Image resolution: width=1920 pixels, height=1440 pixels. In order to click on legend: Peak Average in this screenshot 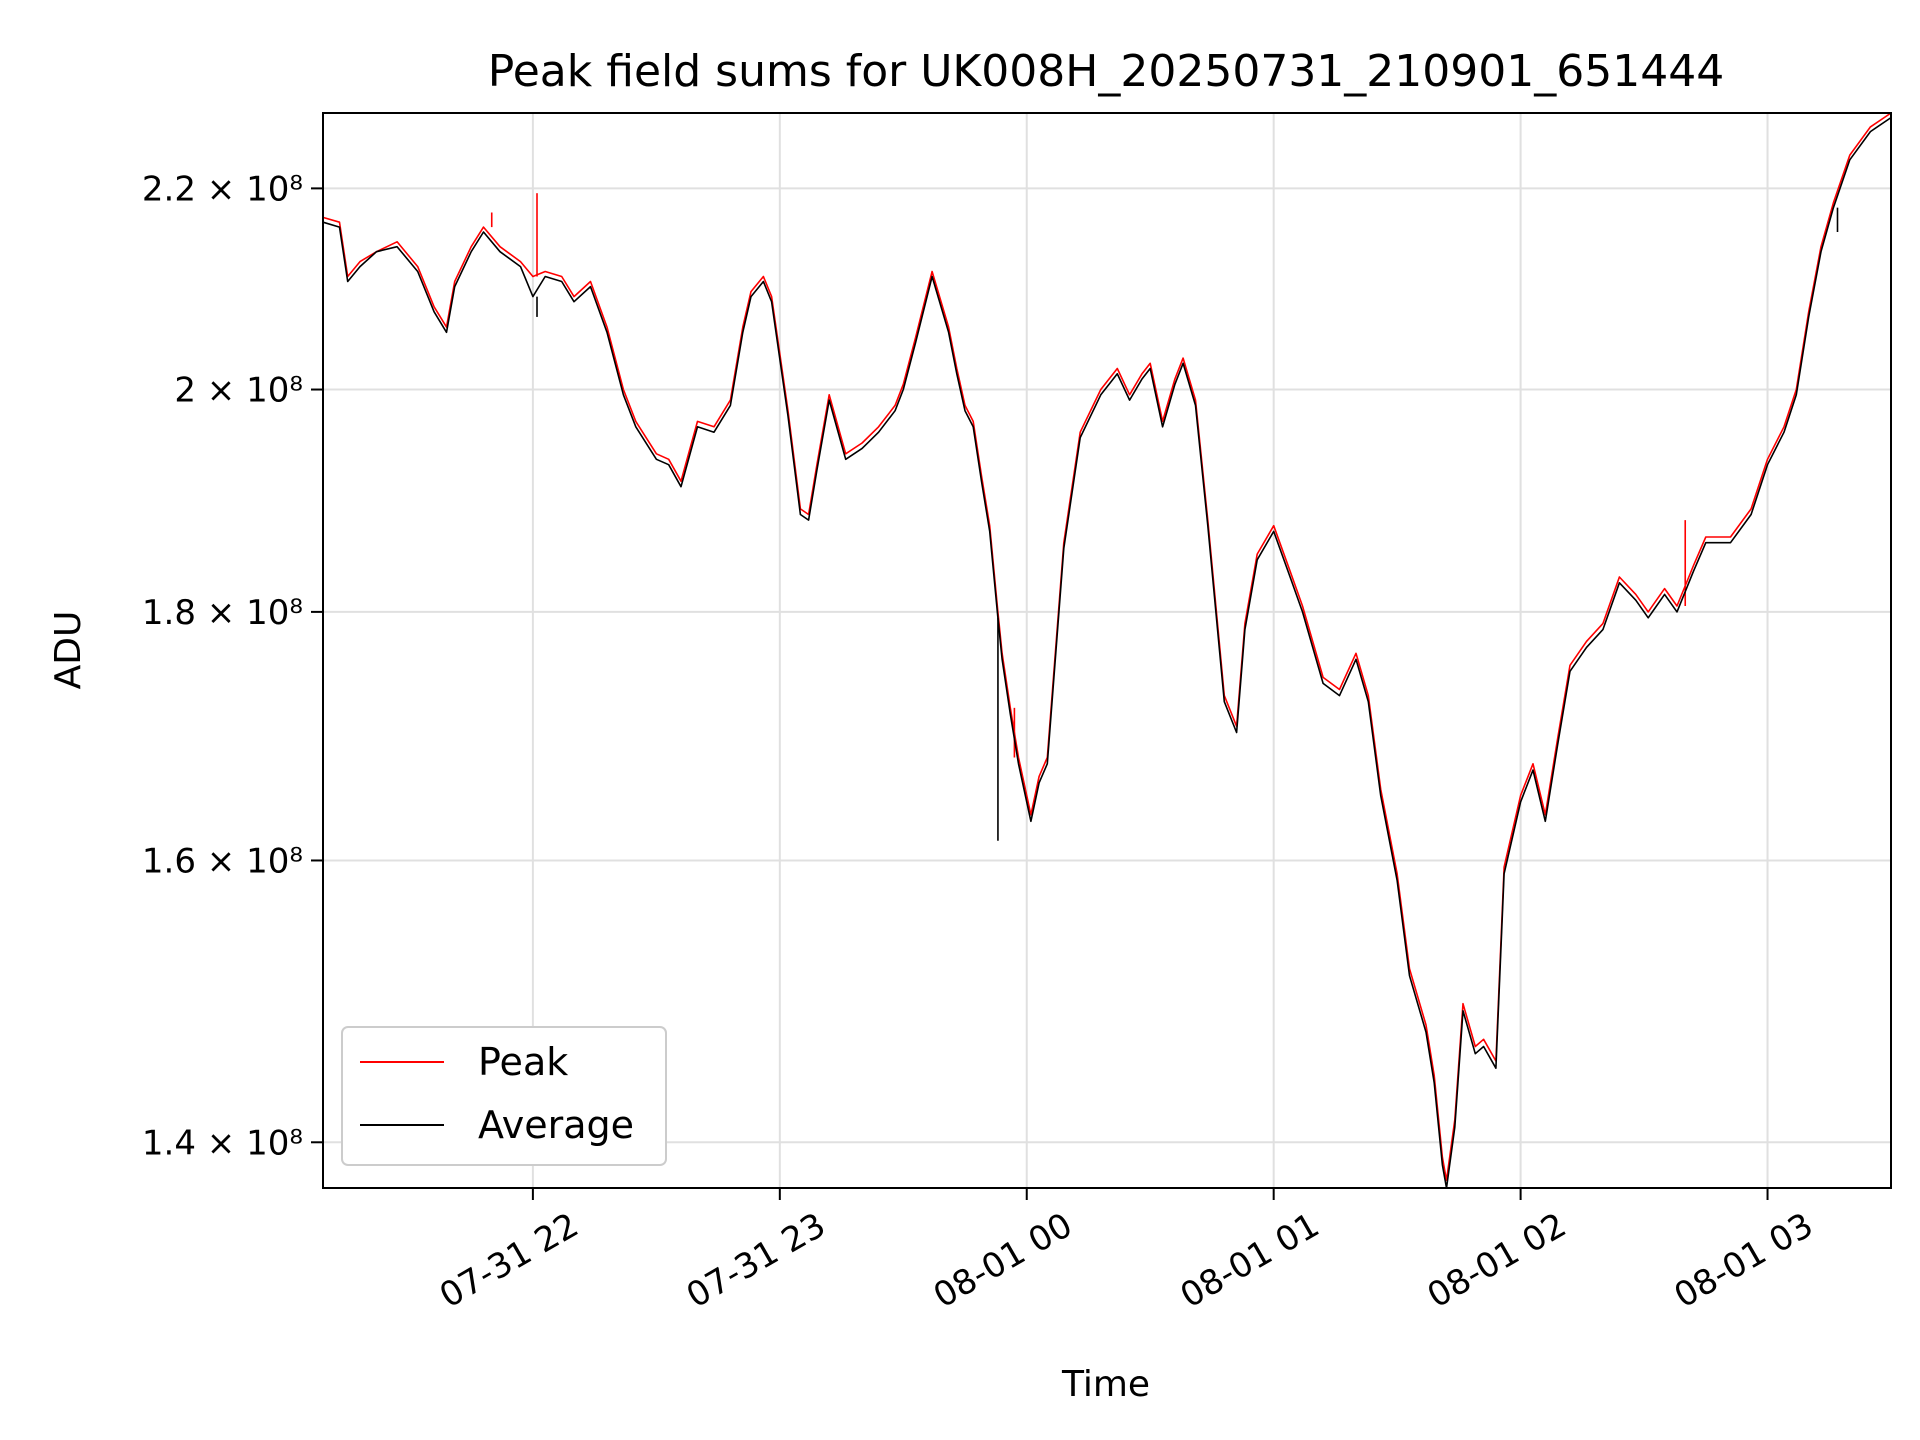, I will do `click(504, 1096)`.